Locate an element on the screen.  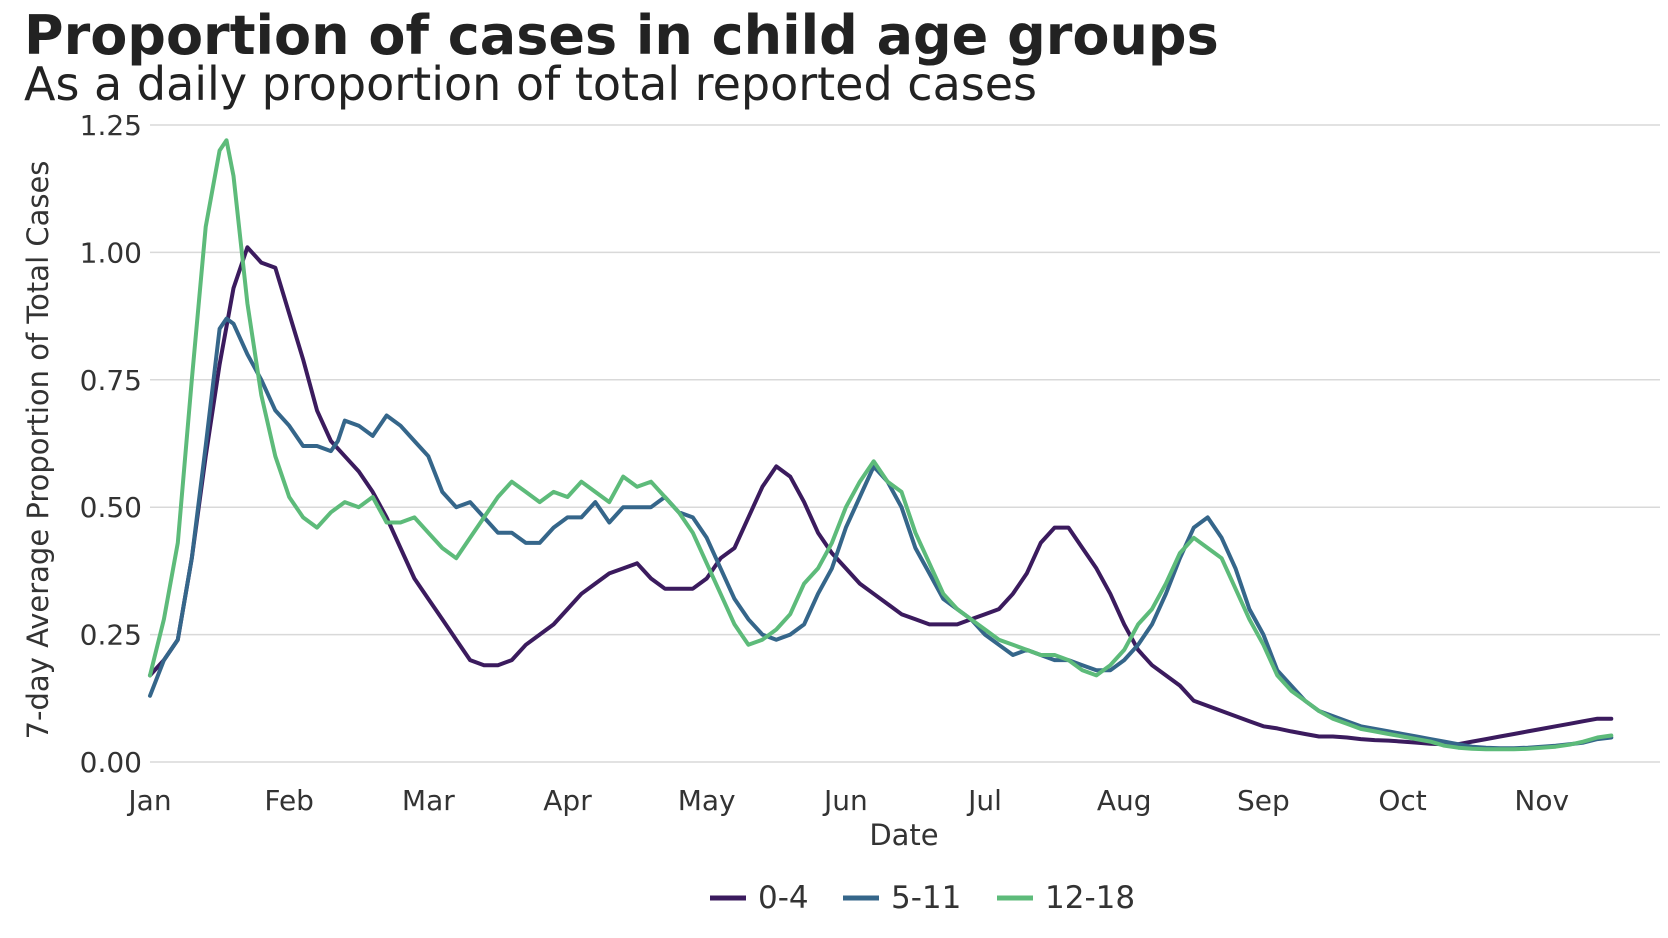
legend-label: 5-11 is located at coordinates (926, 898).